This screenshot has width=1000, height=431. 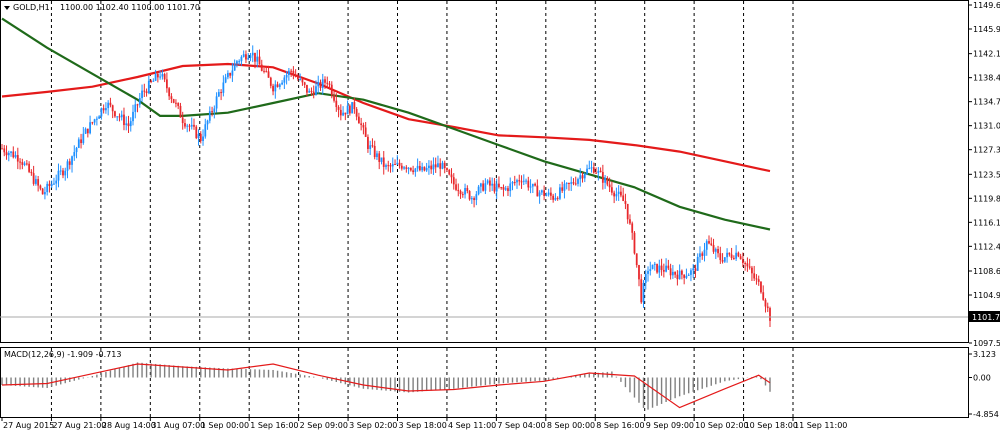 I want to click on price-tick-label: 1149.60, so click(x=986, y=5).